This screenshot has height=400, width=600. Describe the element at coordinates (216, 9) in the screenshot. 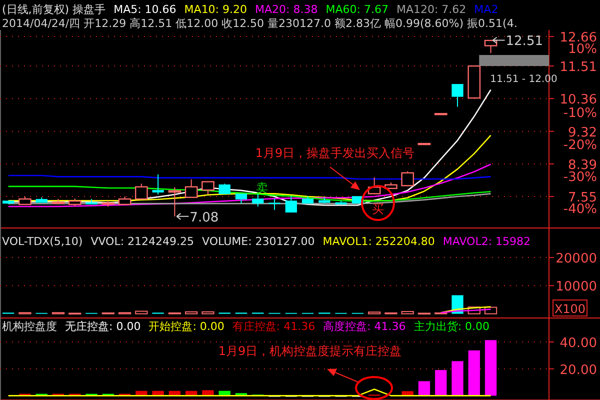

I see `text: MA10: 9.20` at that location.